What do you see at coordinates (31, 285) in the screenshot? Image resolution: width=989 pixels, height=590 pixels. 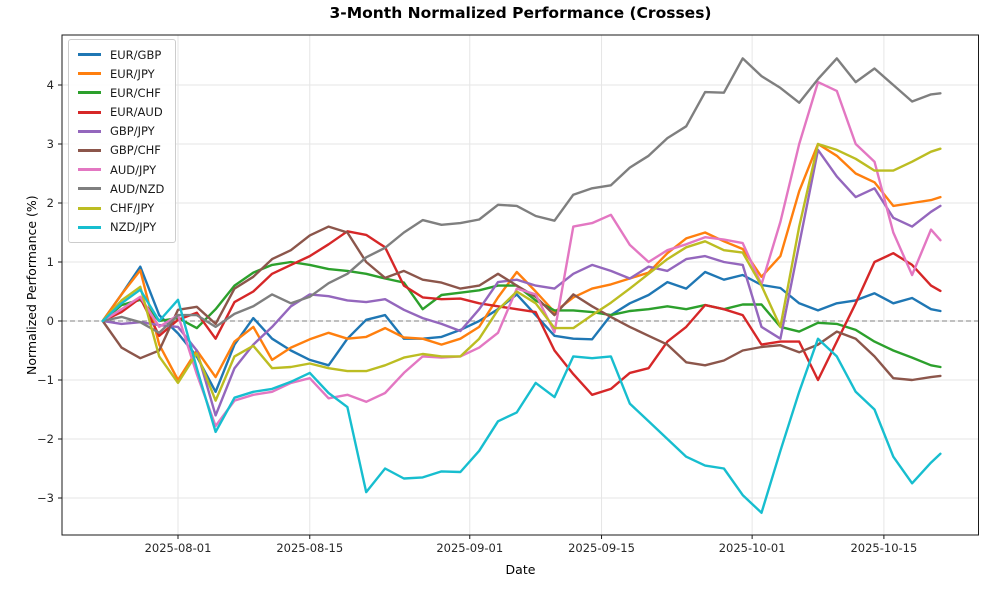 I see `y-axis-label: Normalized Performance (%)` at bounding box center [31, 285].